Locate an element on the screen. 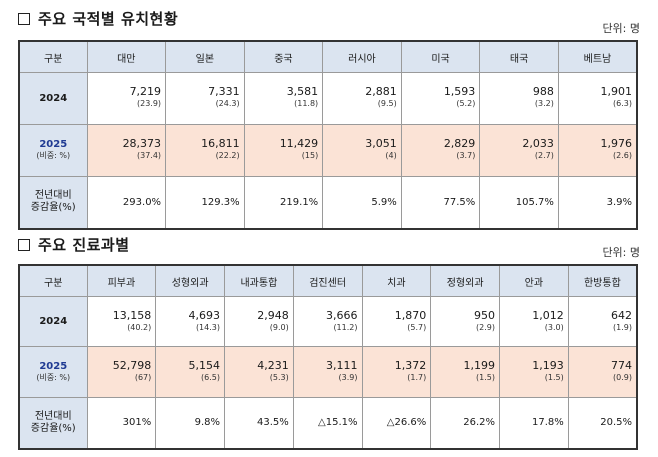  count-value: 642 is located at coordinates (621, 315).